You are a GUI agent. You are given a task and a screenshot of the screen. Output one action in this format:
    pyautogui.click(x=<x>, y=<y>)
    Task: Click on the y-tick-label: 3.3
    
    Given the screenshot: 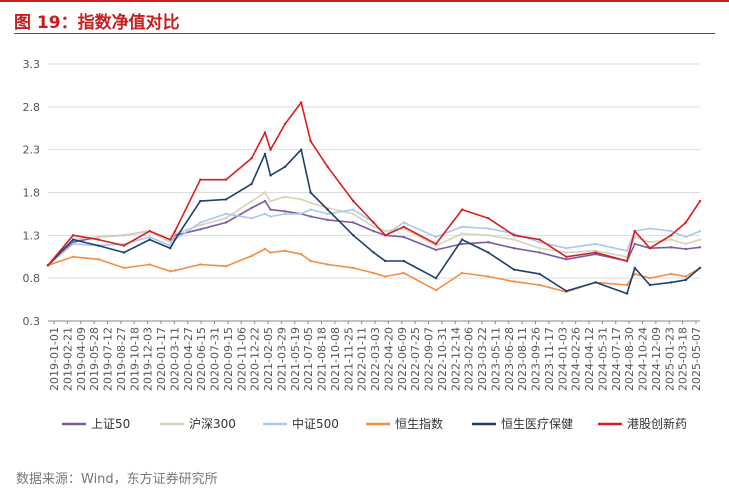 What is the action you would take?
    pyautogui.click(x=32, y=64)
    